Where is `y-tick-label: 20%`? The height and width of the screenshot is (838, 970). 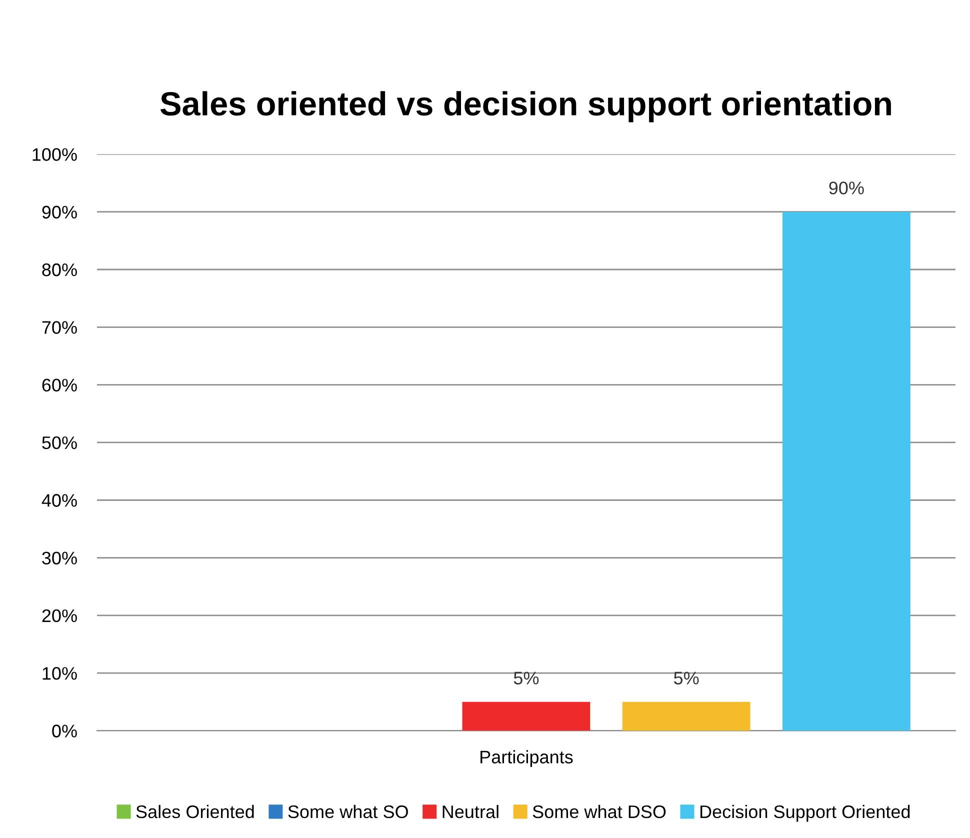
y-tick-label: 20% is located at coordinates (59, 615).